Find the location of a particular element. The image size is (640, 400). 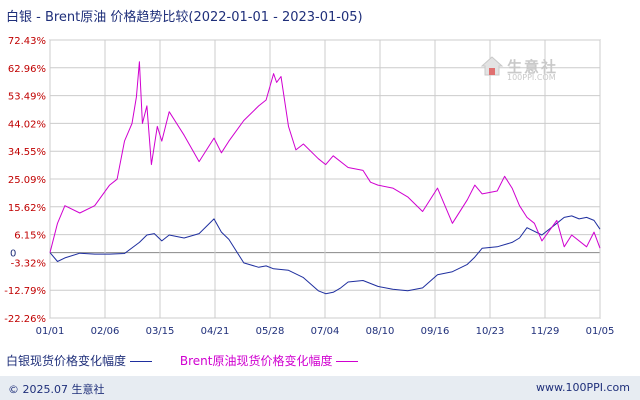

x-tick-label: 03/15 is located at coordinates (160, 331).